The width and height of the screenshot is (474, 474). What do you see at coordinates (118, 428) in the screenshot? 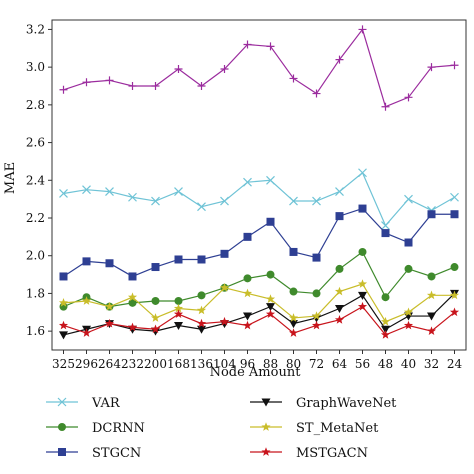
I see `legend-label: DCRNN` at bounding box center [118, 428].